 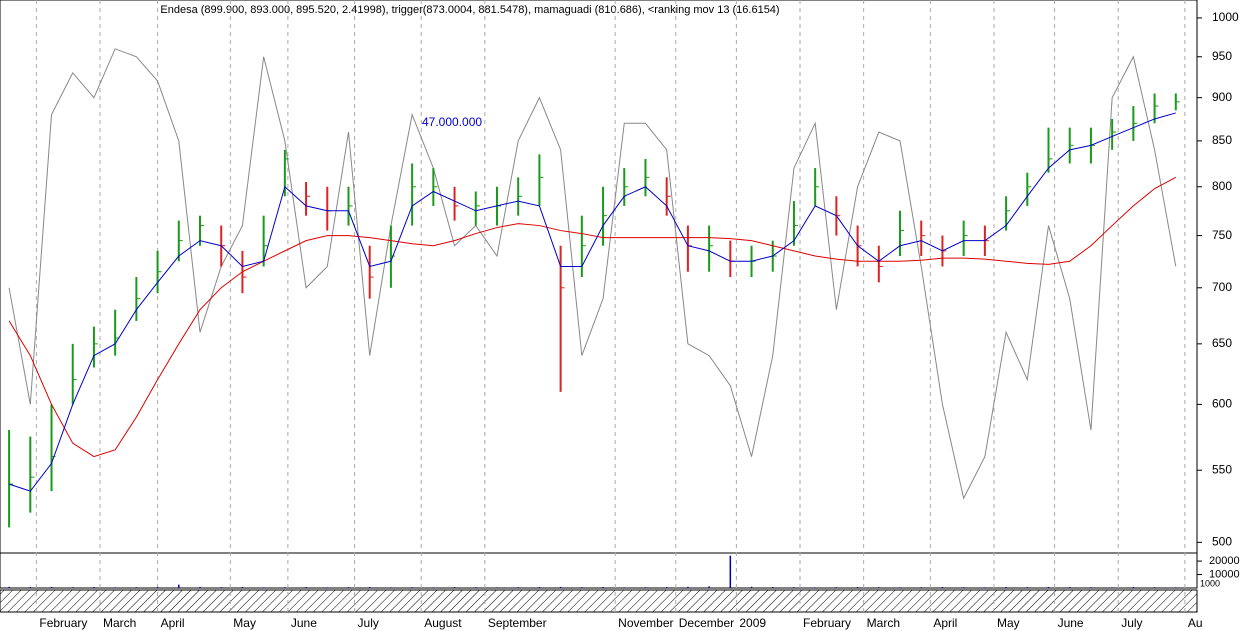 I want to click on x-tick-label: August, so click(x=443, y=623).